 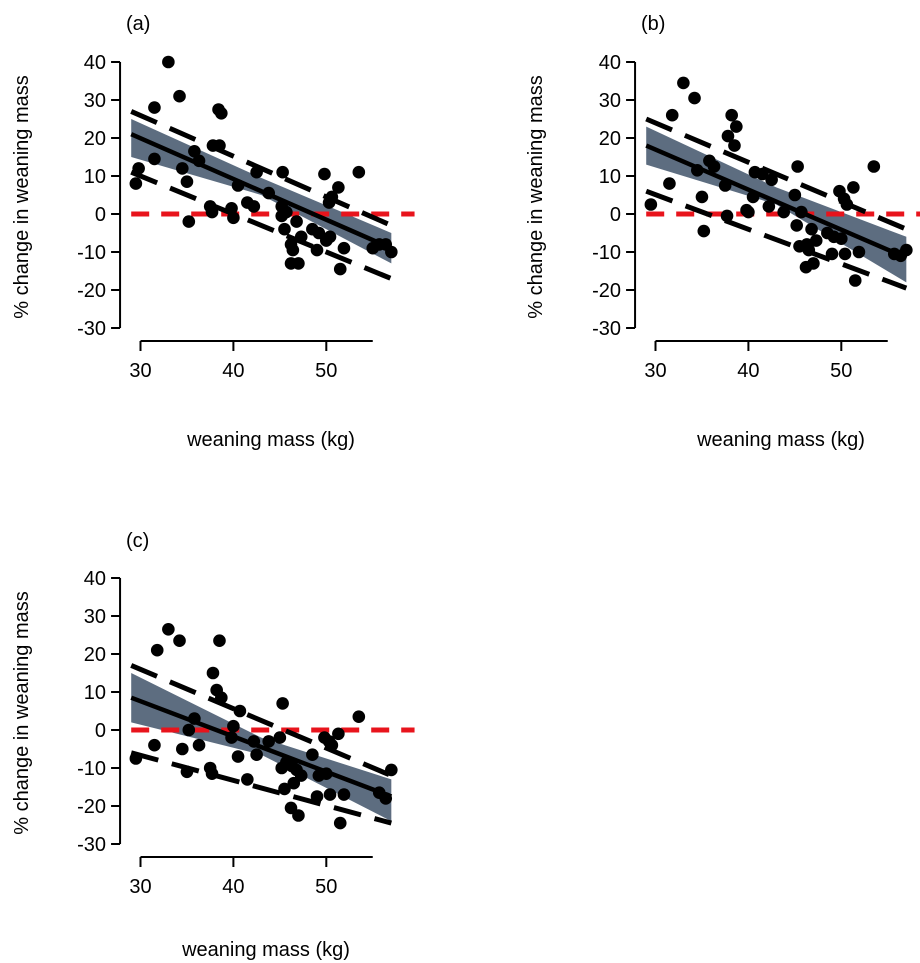 What do you see at coordinates (95, 101) in the screenshot?
I see `y-tick-label: 30` at bounding box center [95, 101].